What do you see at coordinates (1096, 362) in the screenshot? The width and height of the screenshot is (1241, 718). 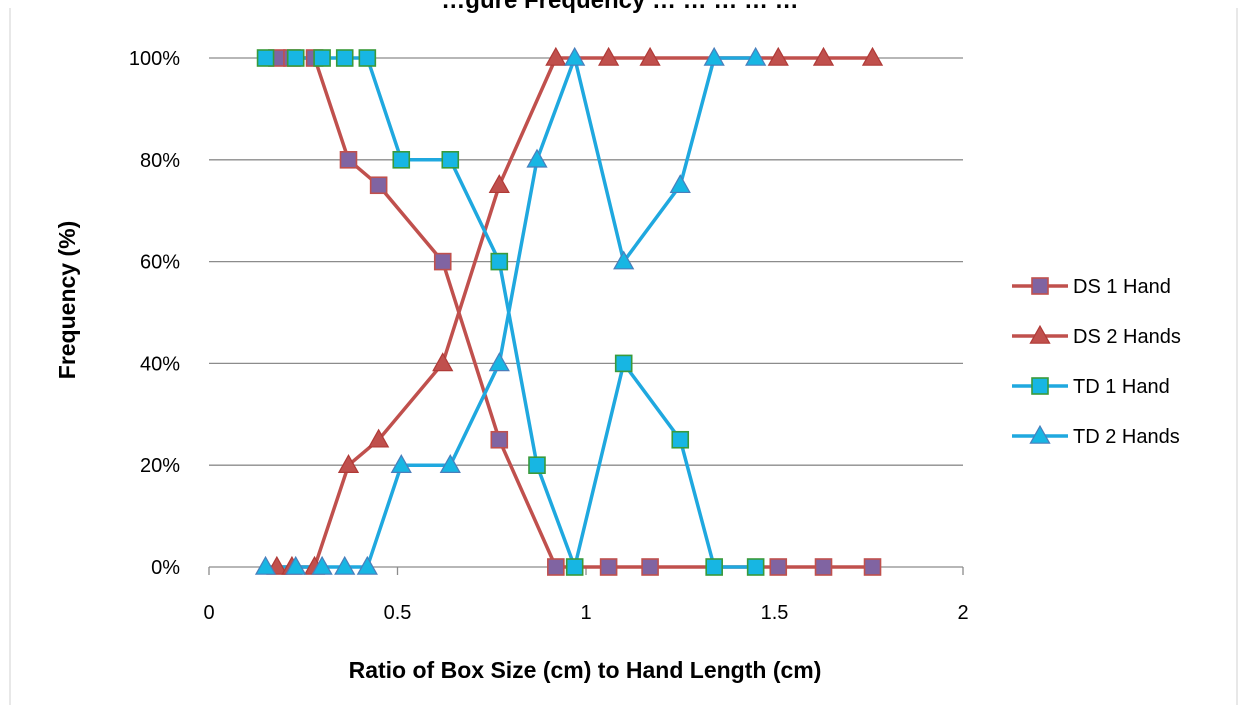 I see `legend: DS 1 Hand DS 2 Hands TD 1 Hand TD 2 Hands` at bounding box center [1096, 362].